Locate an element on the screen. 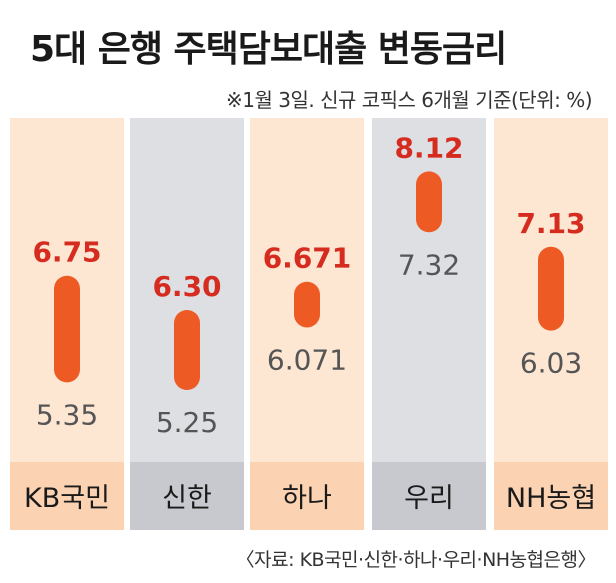 This screenshot has width=616, height=583. high-value-label: 7.13 is located at coordinates (550, 223).